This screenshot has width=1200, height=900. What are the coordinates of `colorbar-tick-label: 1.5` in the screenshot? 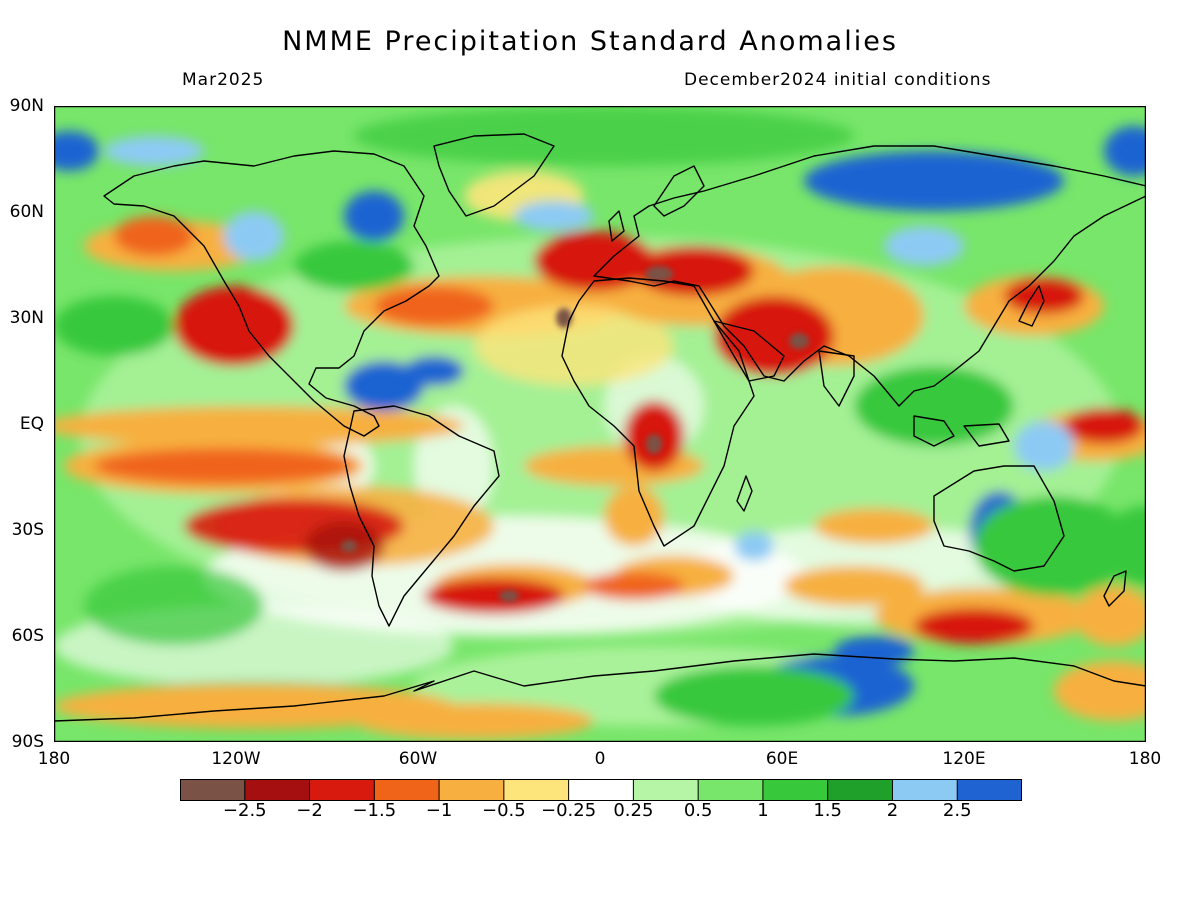 It's located at (827, 810).